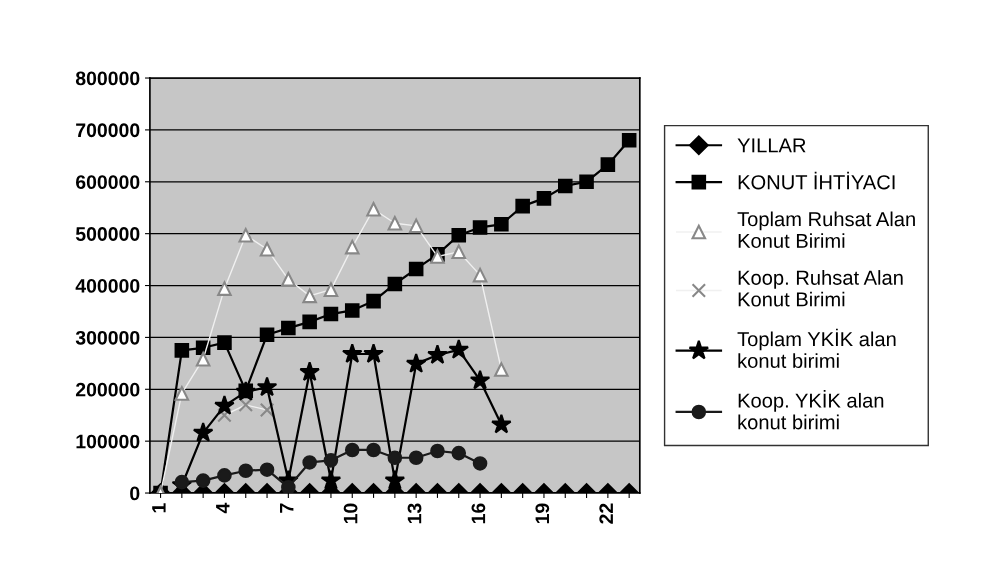 Image resolution: width=1006 pixels, height=578 pixels. What do you see at coordinates (816, 348) in the screenshot?
I see `legend-label: Toplam YKİK alan konut birimi` at bounding box center [816, 348].